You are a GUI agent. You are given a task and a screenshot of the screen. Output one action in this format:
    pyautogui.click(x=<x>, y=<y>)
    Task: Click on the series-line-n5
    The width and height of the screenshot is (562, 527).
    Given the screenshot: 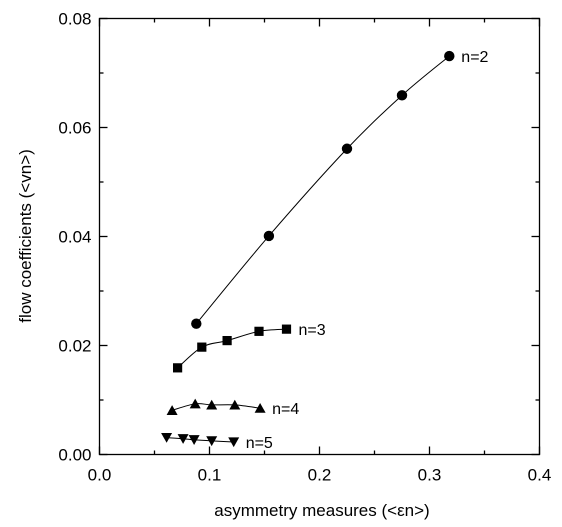 What is the action you would take?
    pyautogui.click(x=200, y=440)
    